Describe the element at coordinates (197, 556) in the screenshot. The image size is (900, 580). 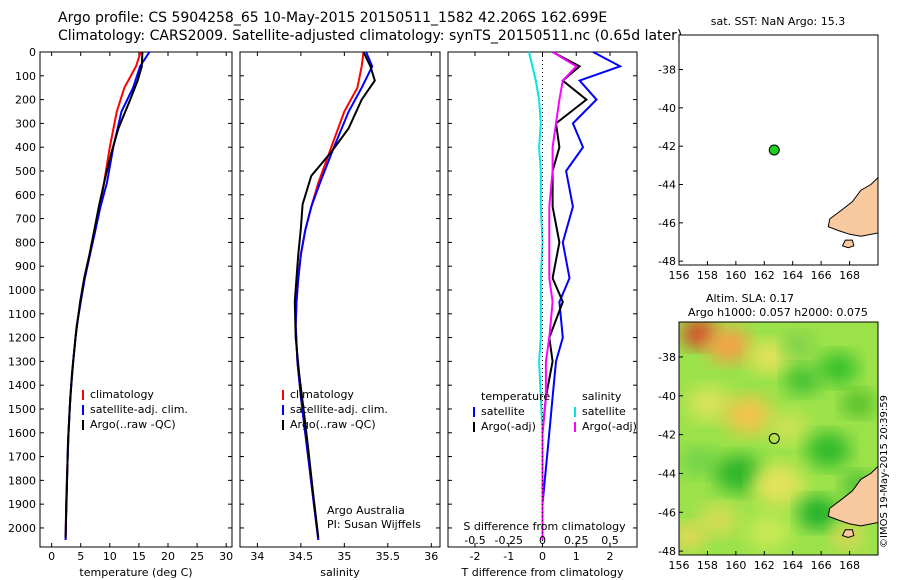
I see `x-tick-label: 25` at that location.